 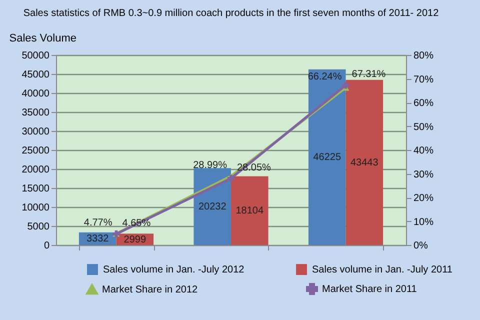 I want to click on y-tick-label: 40000, so click(x=36, y=94).